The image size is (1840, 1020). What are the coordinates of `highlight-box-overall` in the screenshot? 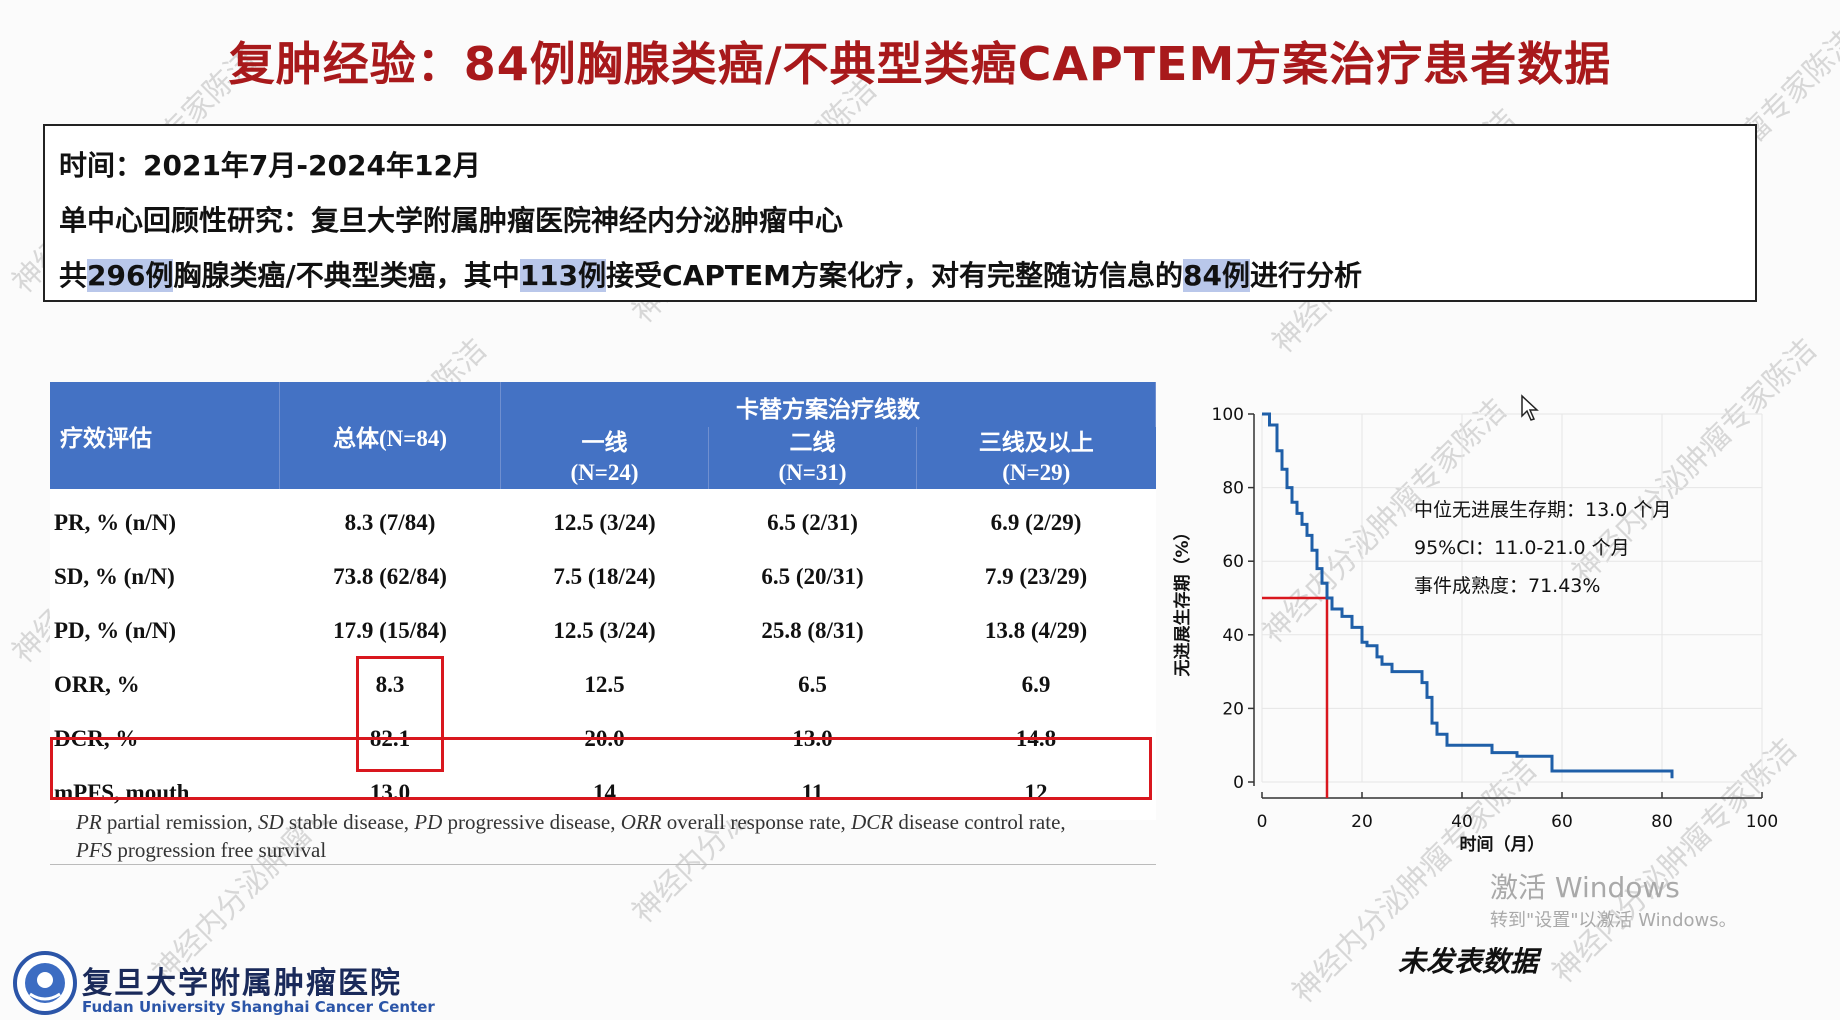 It's located at (400, 714).